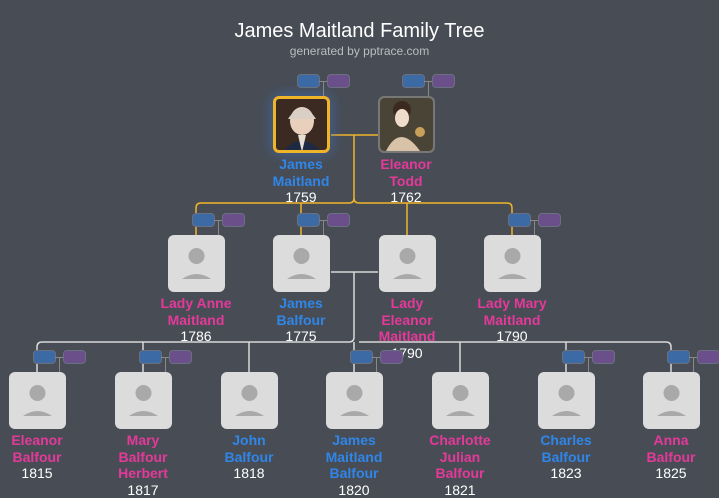 The height and width of the screenshot is (498, 719). Describe the element at coordinates (354, 489) in the screenshot. I see `birth-year: 1820` at that location.